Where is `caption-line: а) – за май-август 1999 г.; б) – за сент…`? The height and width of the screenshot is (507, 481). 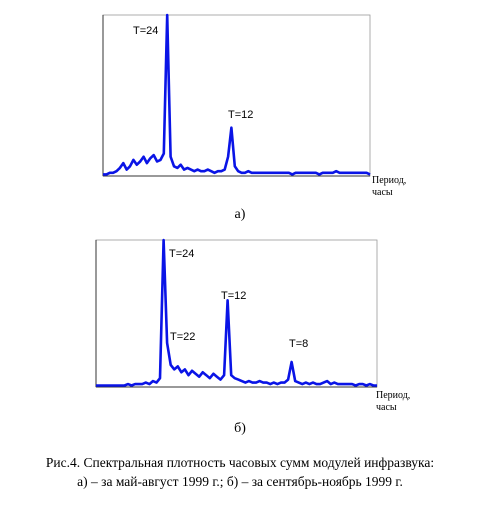 caption-line: а) – за май-август 1999 г.; б) – за сент… is located at coordinates (240, 481).